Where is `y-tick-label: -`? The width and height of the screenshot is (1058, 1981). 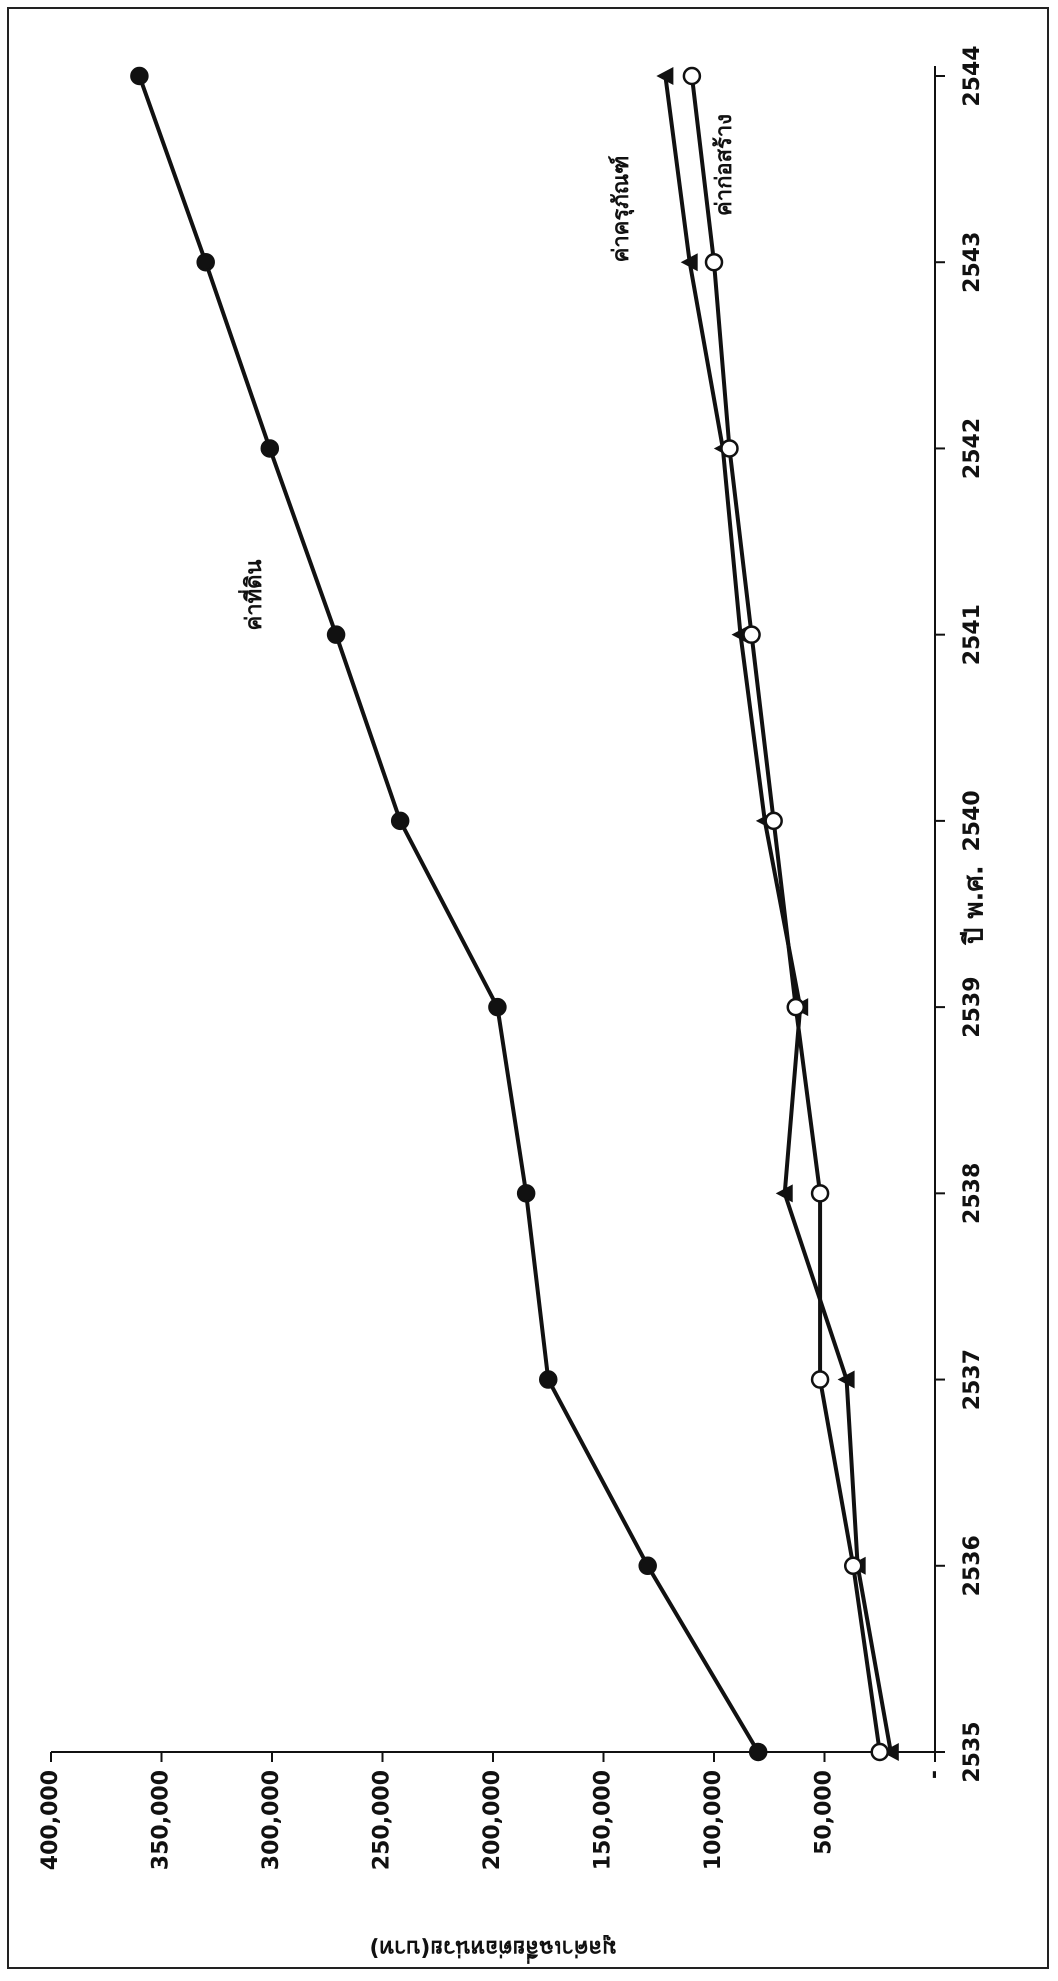 y-tick-label: - is located at coordinates (934, 1774).